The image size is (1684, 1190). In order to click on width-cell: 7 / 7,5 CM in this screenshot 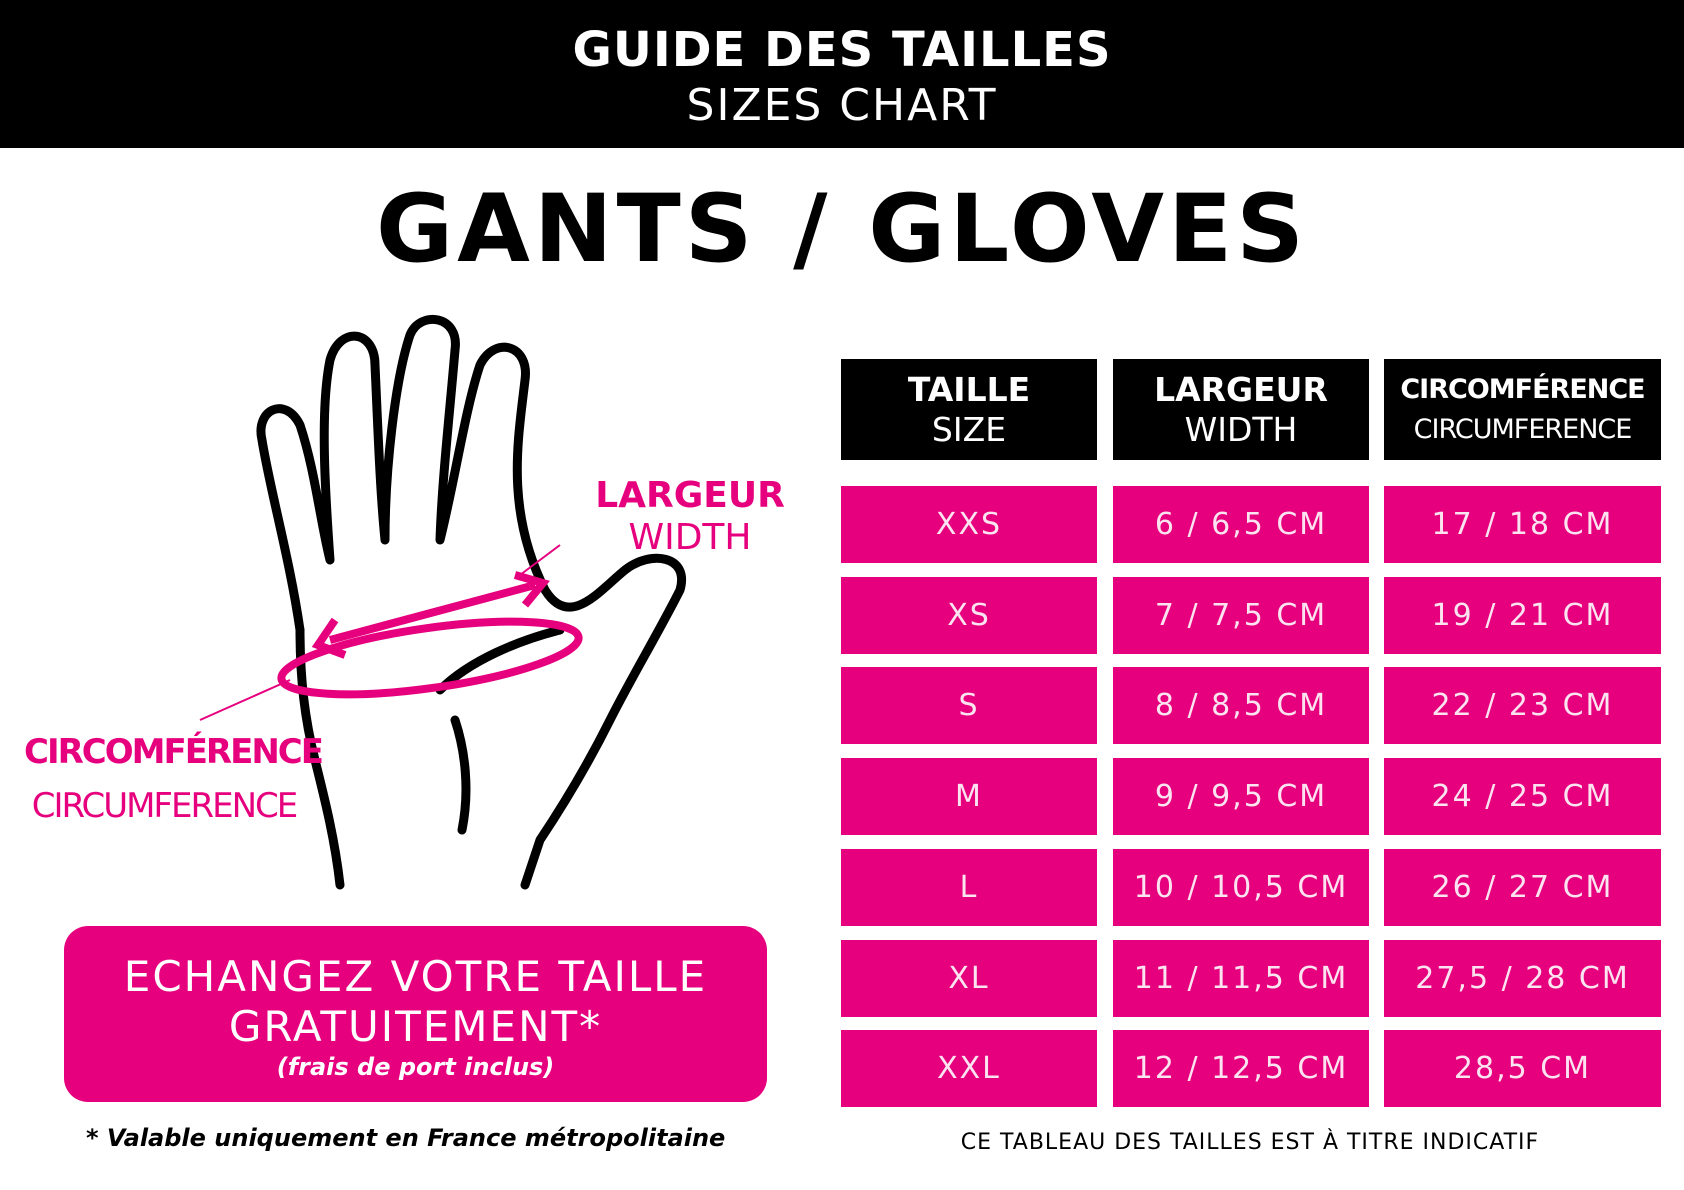, I will do `click(1241, 615)`.